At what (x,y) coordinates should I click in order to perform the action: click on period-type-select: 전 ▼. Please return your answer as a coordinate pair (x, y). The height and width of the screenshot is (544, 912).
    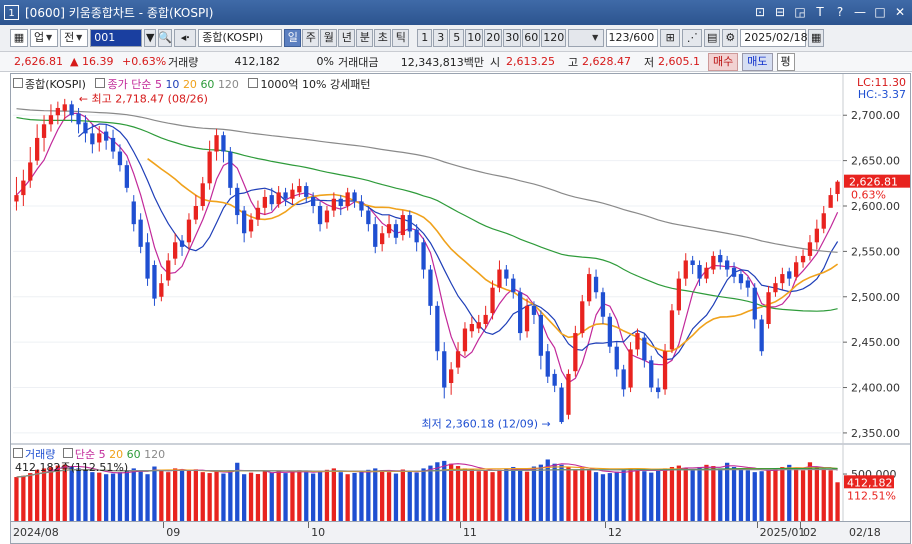
    Looking at the image, I should click on (74, 38).